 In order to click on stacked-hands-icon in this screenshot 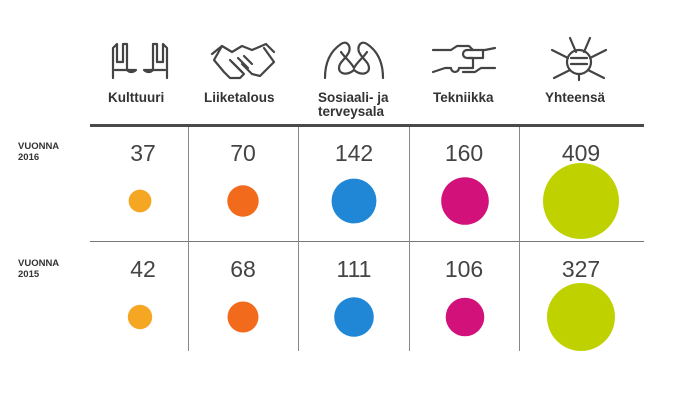, I will do `click(579, 59)`.